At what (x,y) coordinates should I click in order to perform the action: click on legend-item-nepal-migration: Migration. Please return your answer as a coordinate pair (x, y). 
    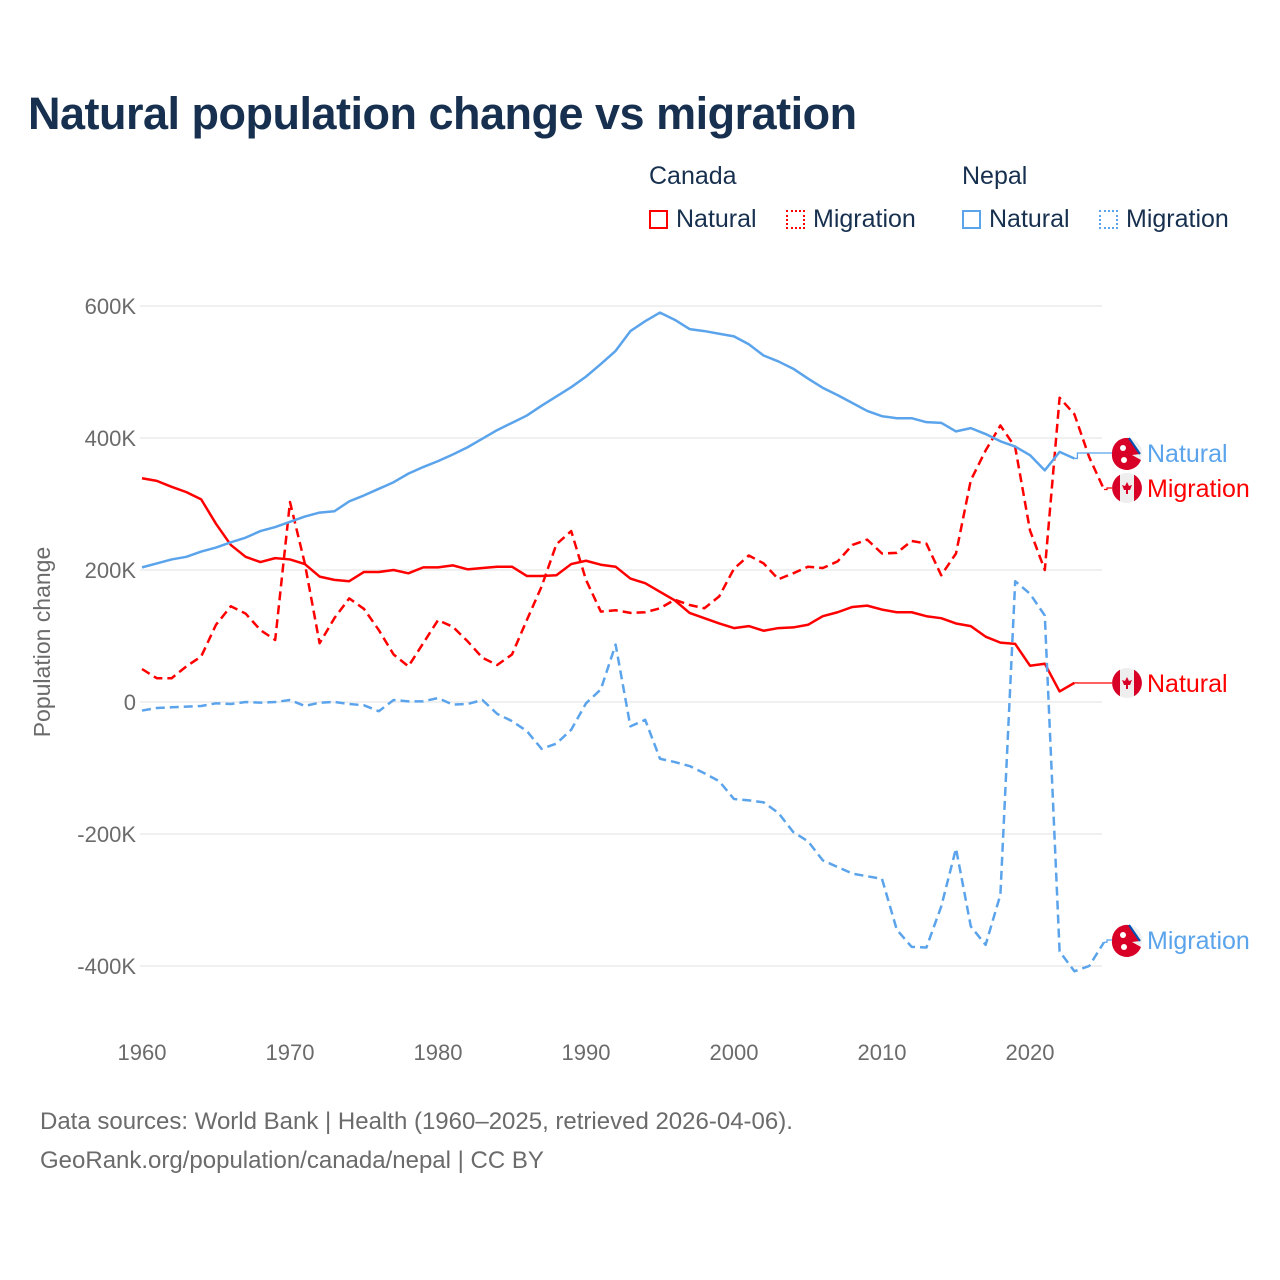
    Looking at the image, I should click on (1164, 219).